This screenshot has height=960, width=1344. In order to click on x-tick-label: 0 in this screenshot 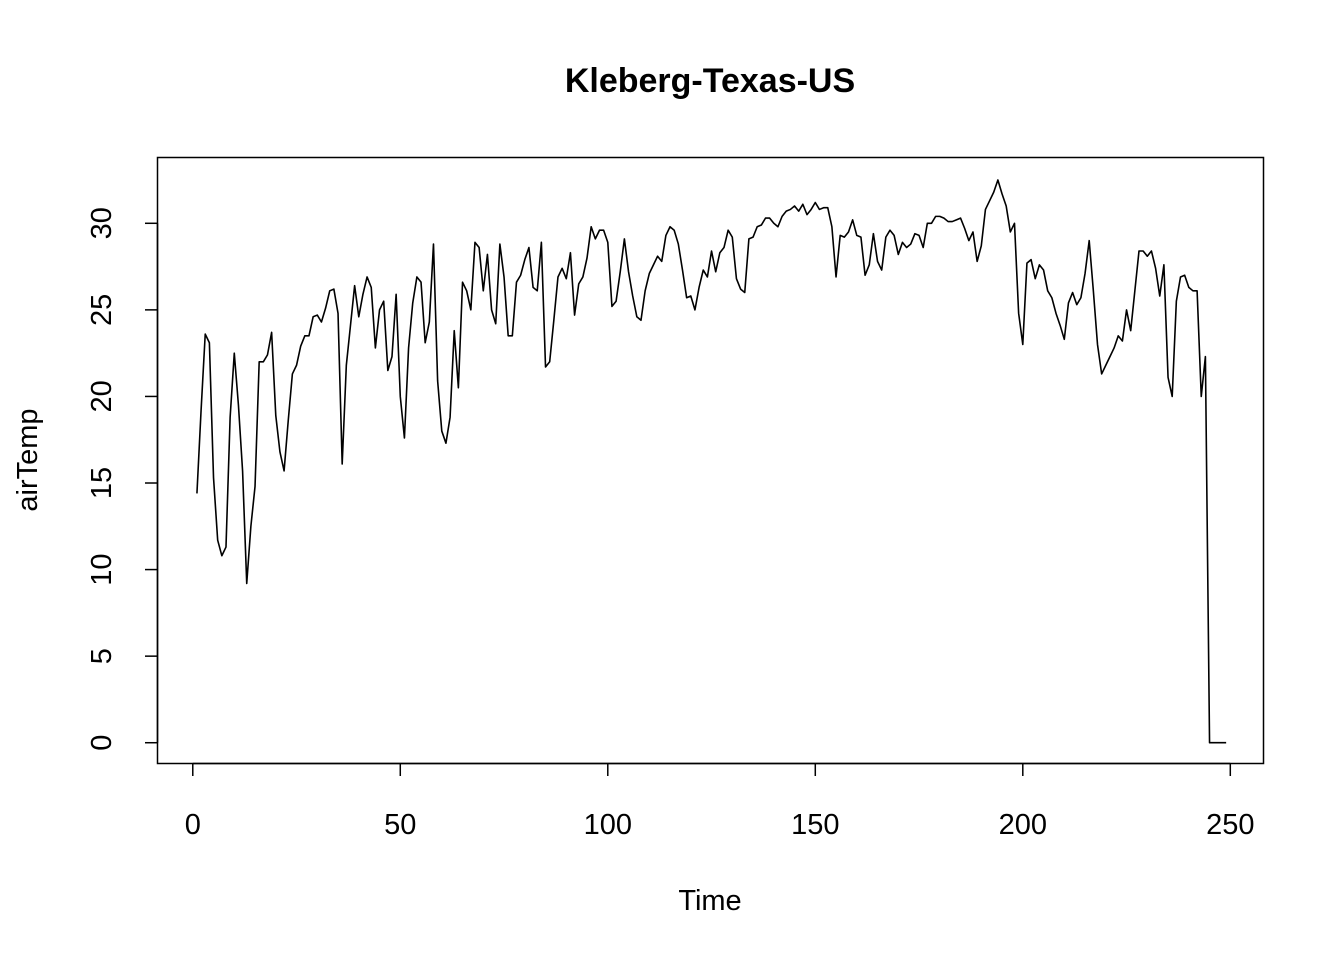, I will do `click(193, 825)`.